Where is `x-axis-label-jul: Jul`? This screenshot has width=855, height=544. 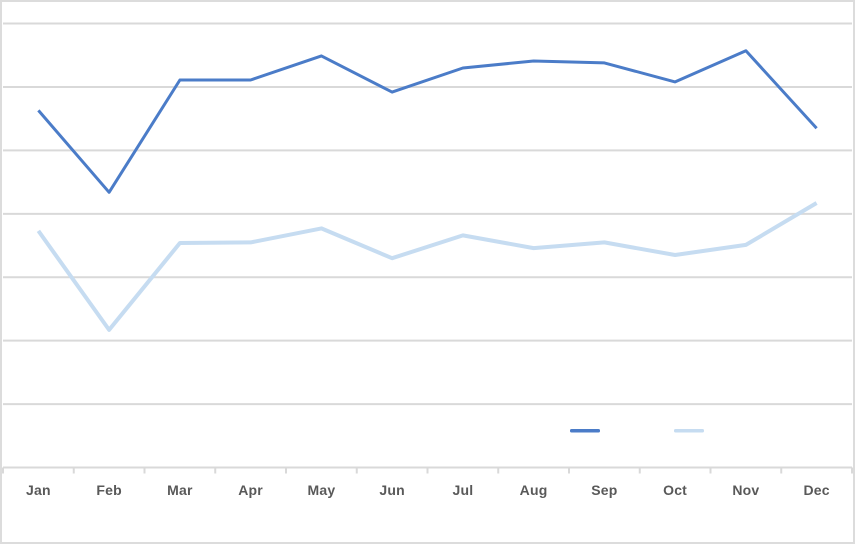 x-axis-label-jul: Jul is located at coordinates (462, 490).